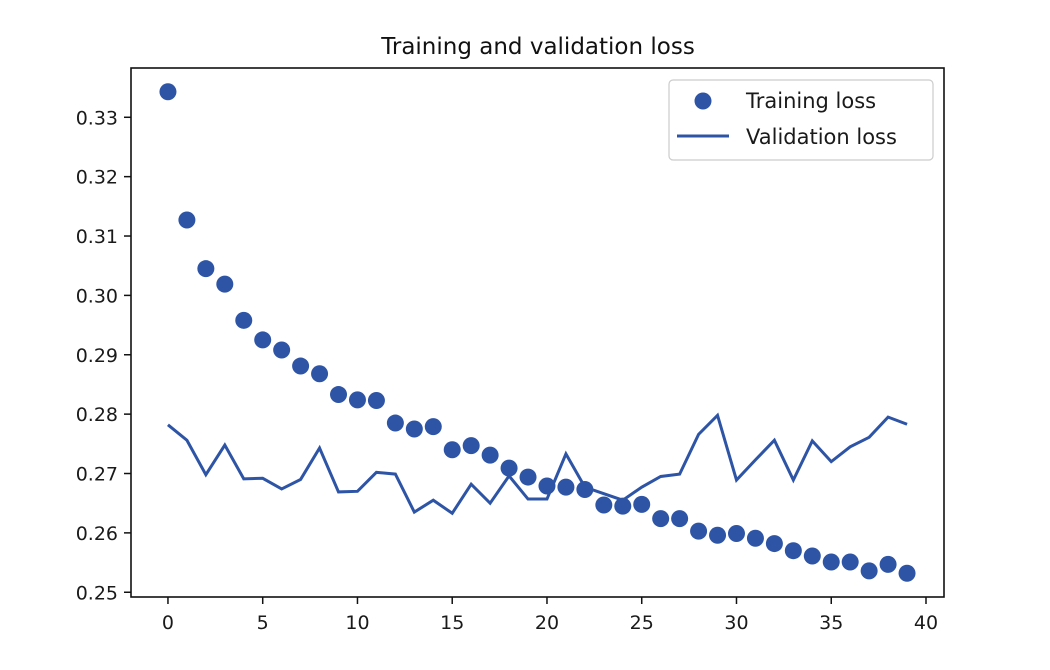 Image resolution: width=1050 pixels, height=670 pixels. I want to click on y-tick-label: 0.31, so click(97, 237).